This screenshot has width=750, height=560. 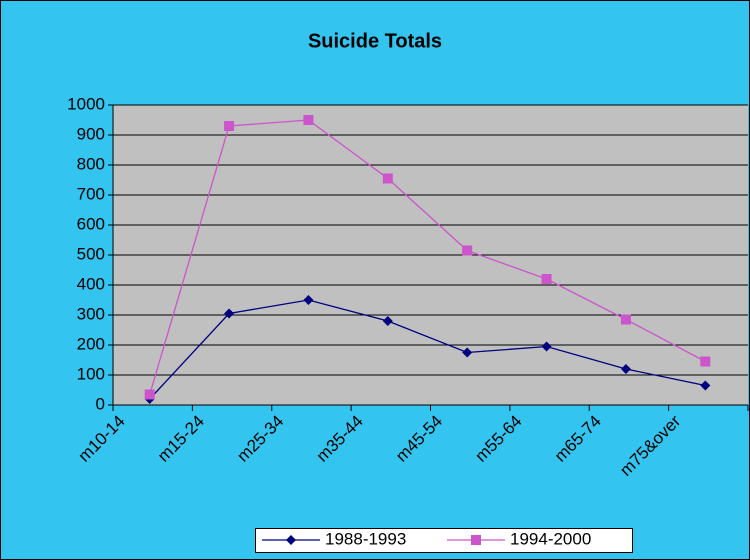 What do you see at coordinates (91, 283) in the screenshot?
I see `y-tick-label: 400` at bounding box center [91, 283].